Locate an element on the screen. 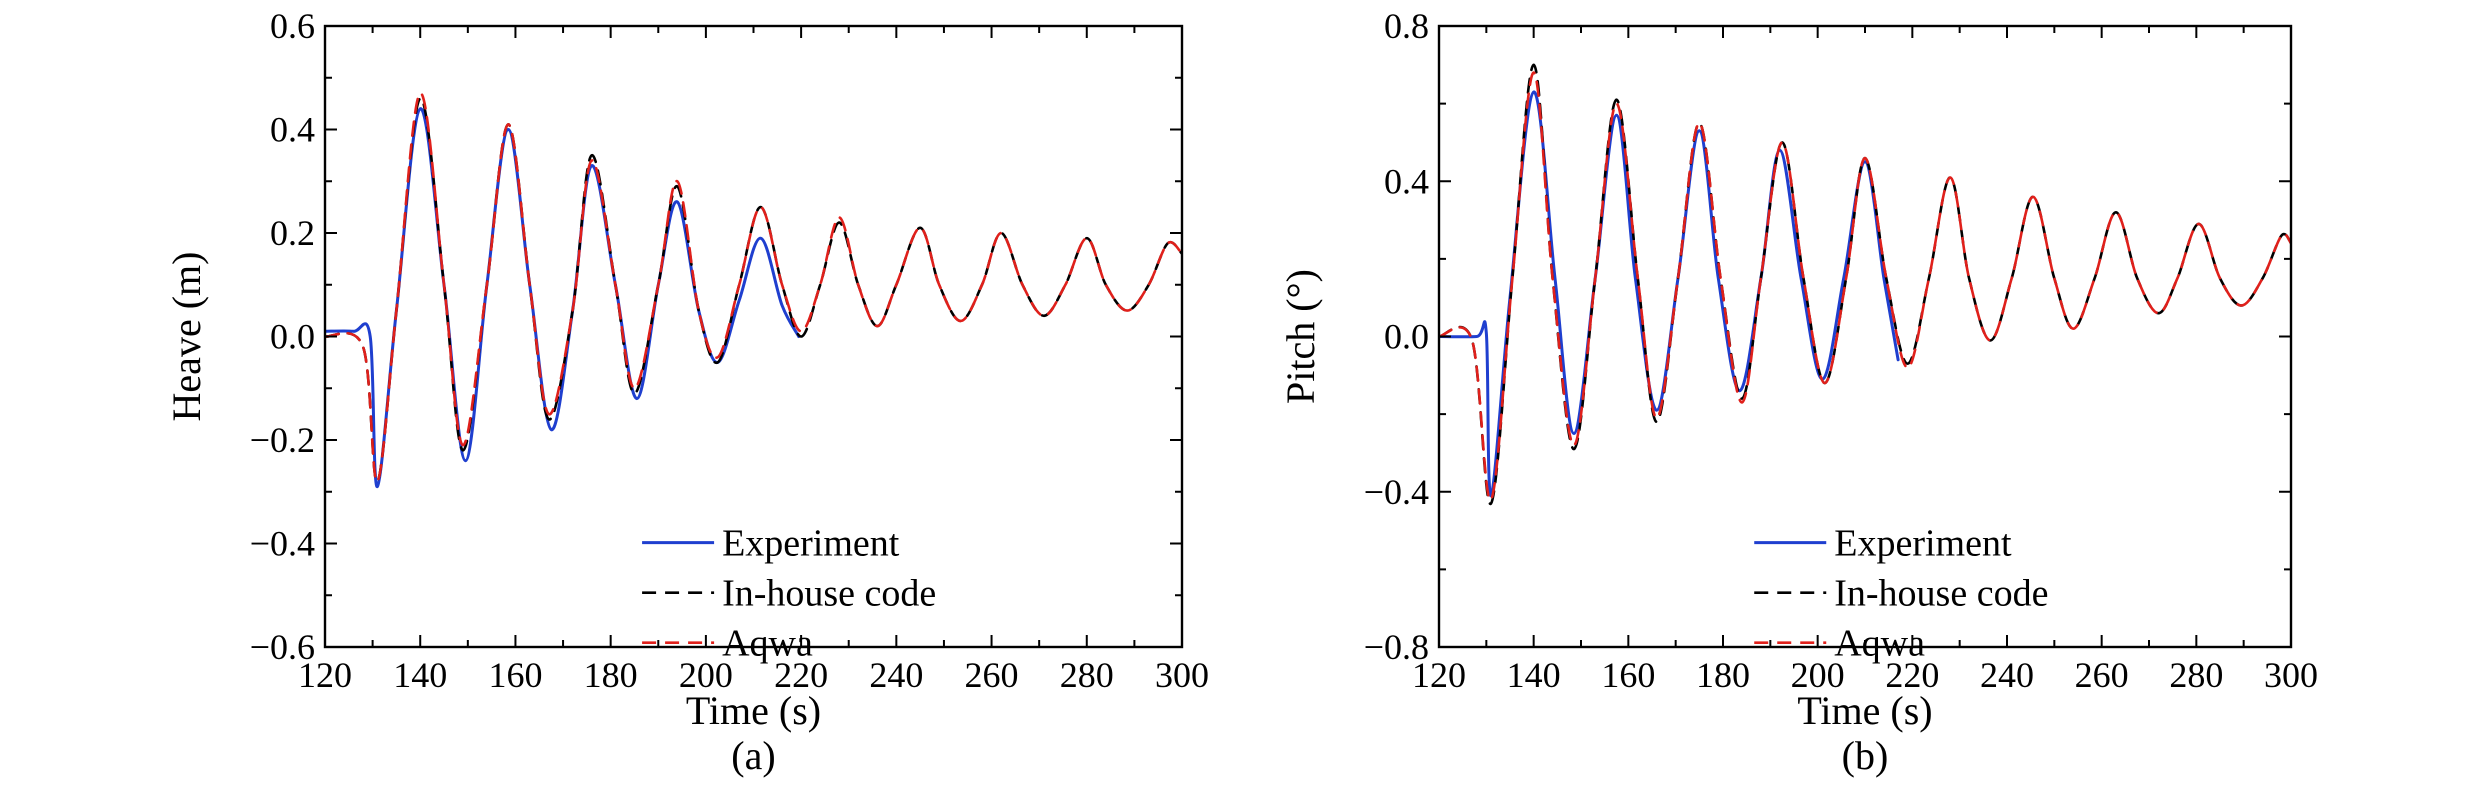  y-tick-label: −0.6 is located at coordinates (282, 647).